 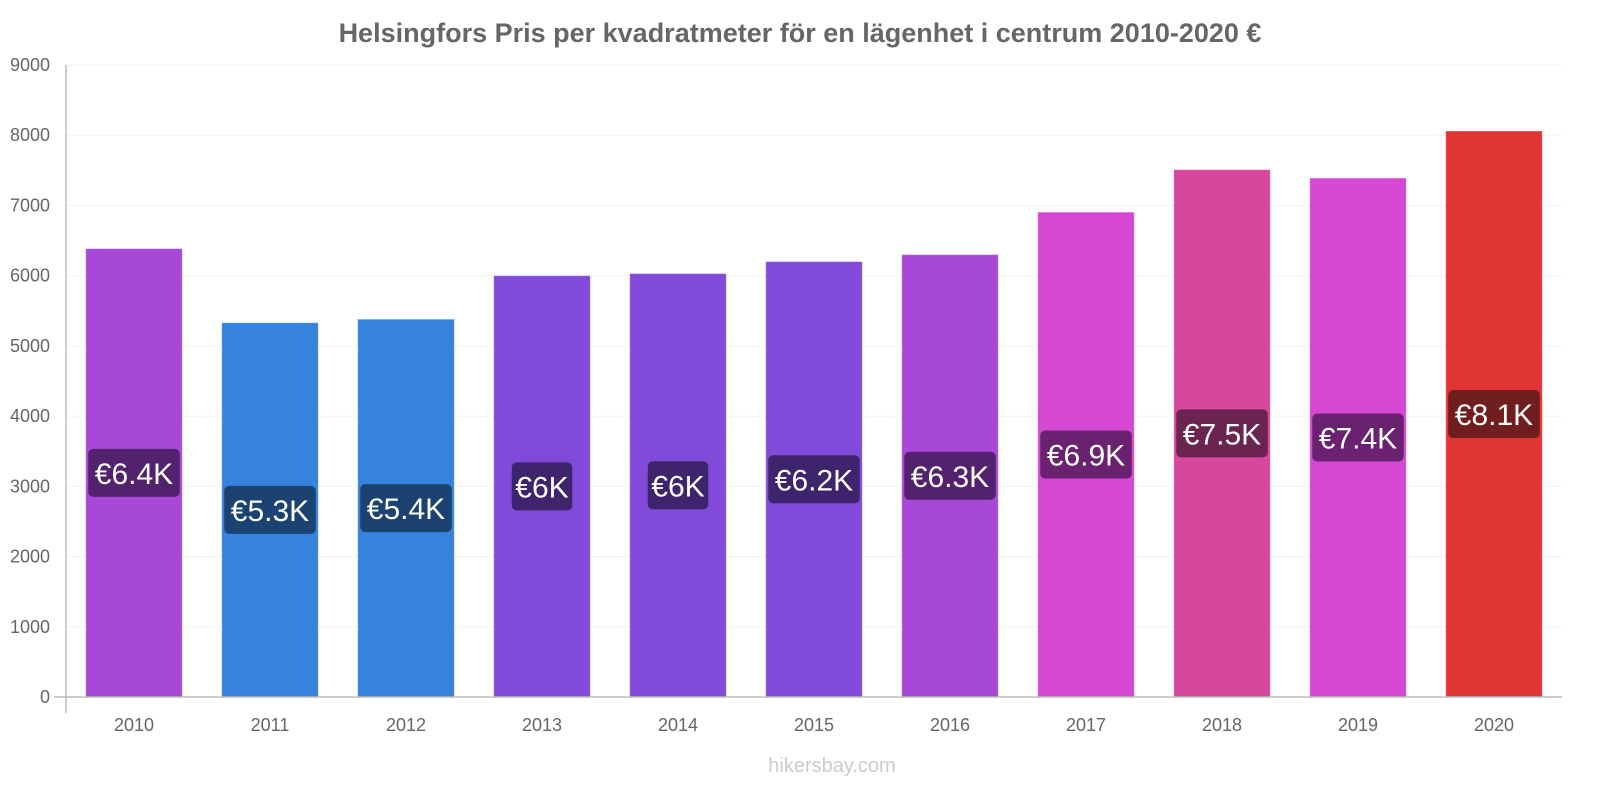 I want to click on x-tick-label: 2010, so click(x=134, y=725).